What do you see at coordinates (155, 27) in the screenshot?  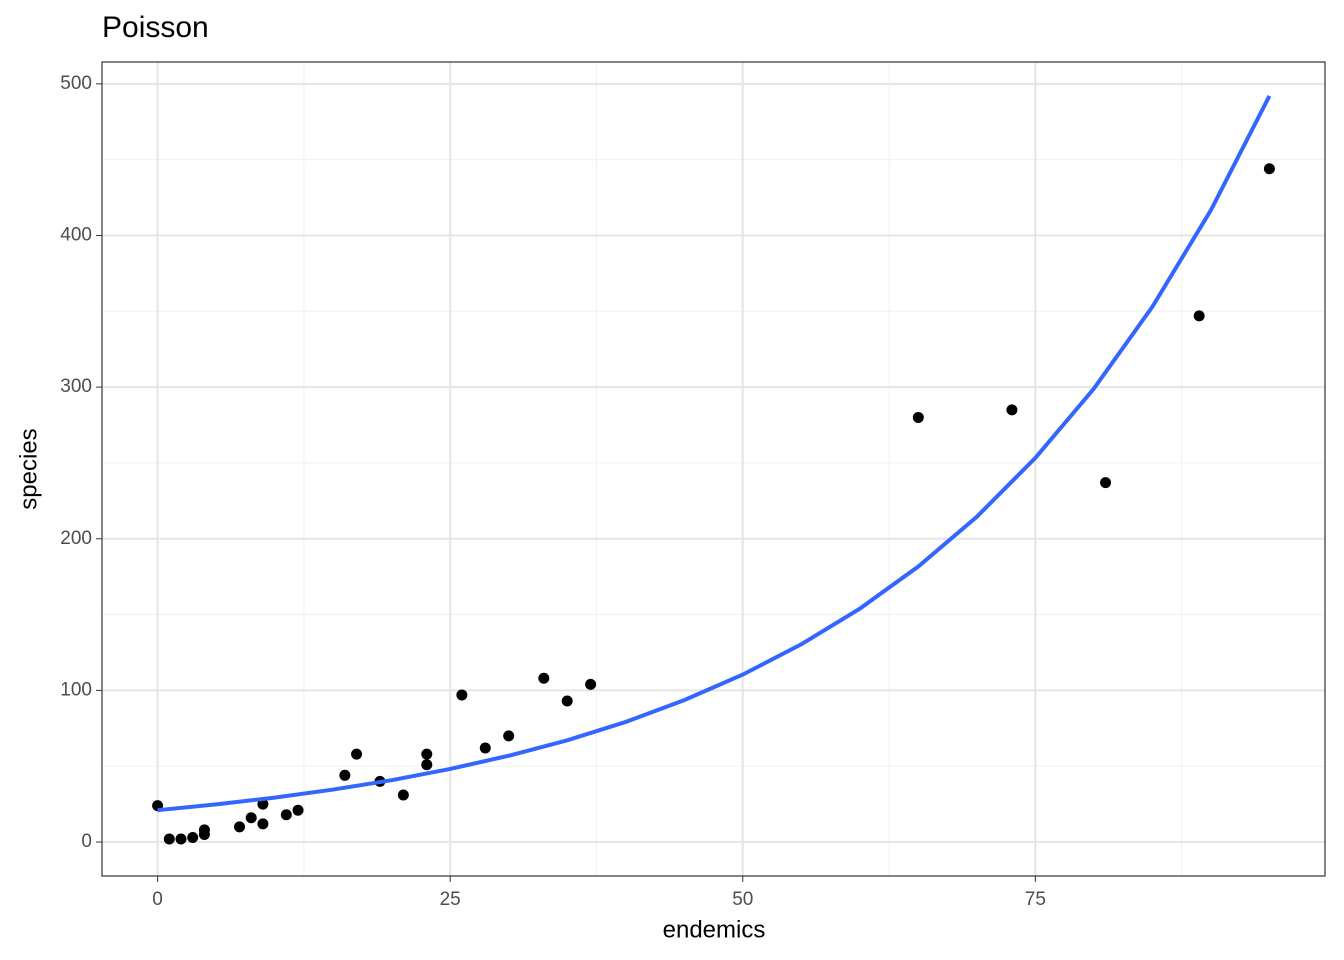 I see `chart-title: Poisson` at bounding box center [155, 27].